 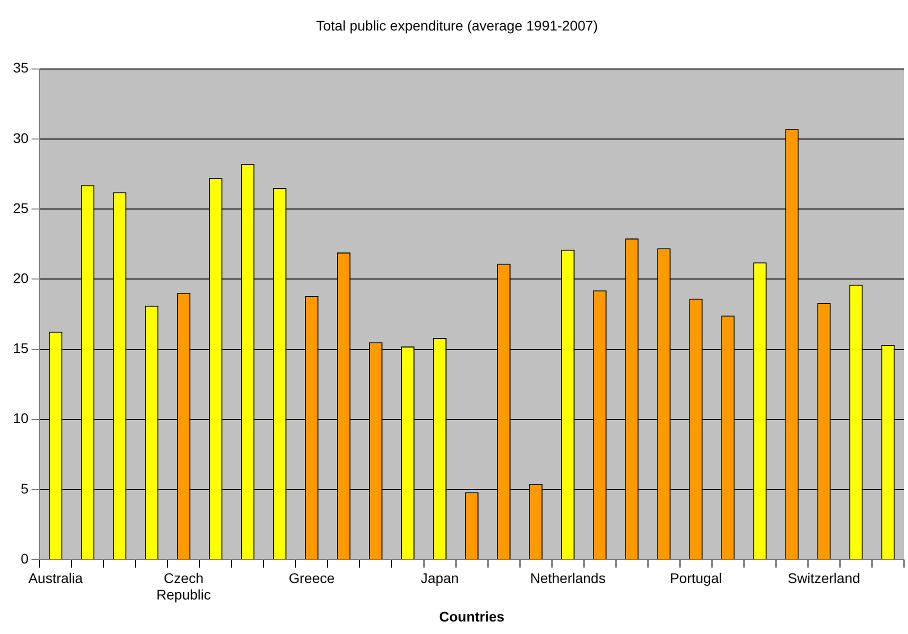 What do you see at coordinates (20, 348) in the screenshot?
I see `y-tick-label: 15` at bounding box center [20, 348].